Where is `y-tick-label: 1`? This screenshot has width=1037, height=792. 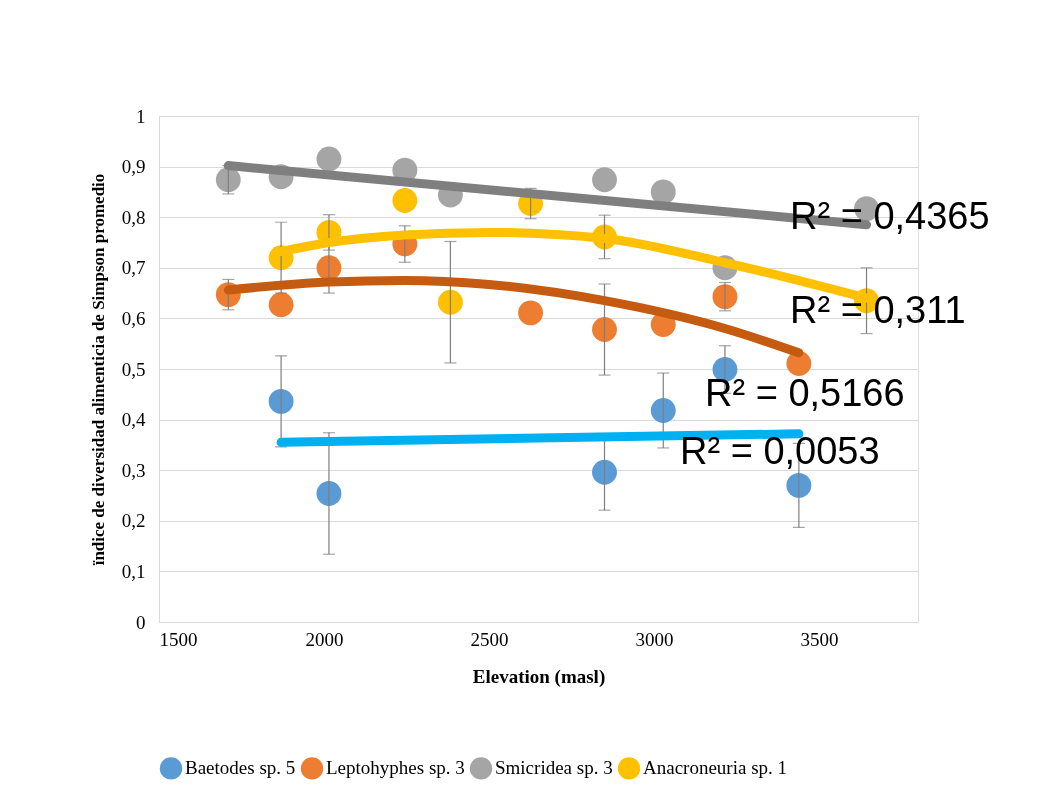
y-tick-label: 1 is located at coordinates (141, 116).